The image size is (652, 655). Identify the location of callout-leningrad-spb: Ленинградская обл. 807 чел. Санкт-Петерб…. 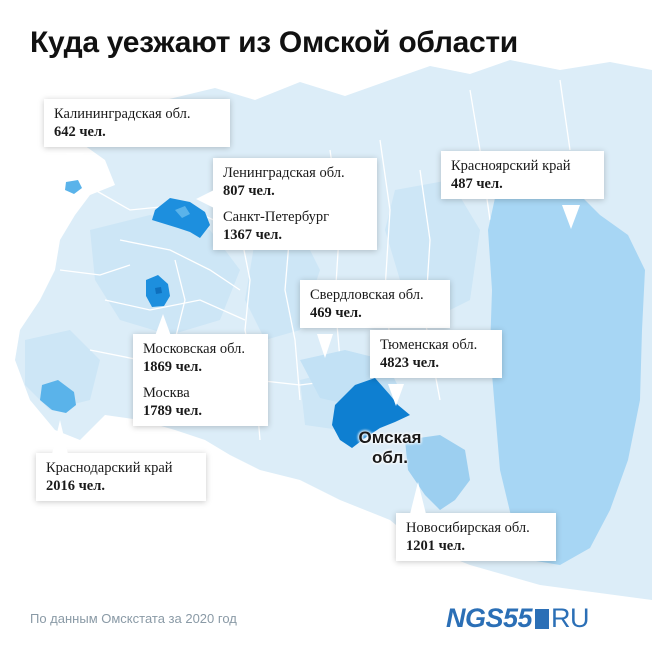
(295, 204).